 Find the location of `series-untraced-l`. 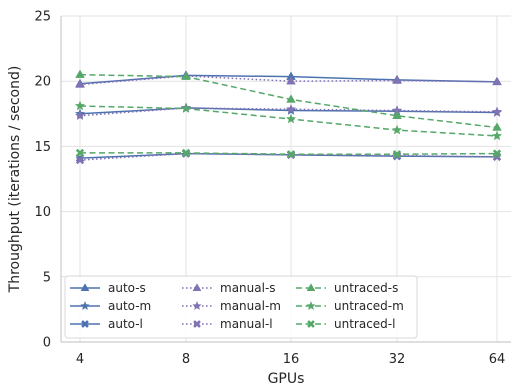

series-untraced-l is located at coordinates (288, 153).